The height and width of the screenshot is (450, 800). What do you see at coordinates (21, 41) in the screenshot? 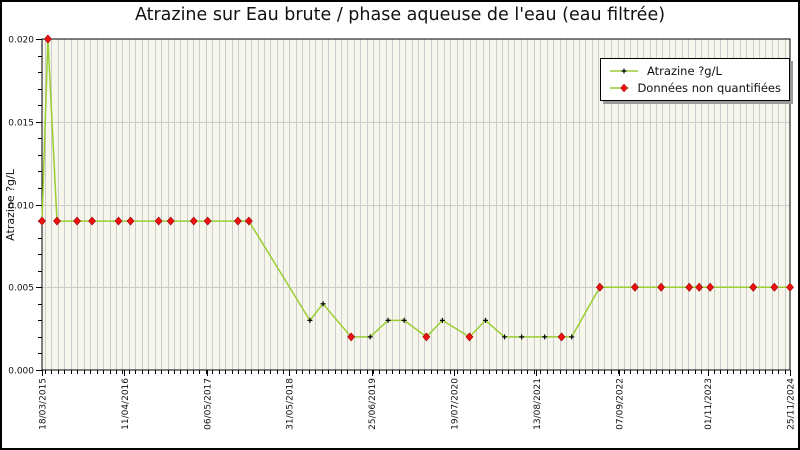
I see `y-tick-label: 0.020` at bounding box center [21, 41].